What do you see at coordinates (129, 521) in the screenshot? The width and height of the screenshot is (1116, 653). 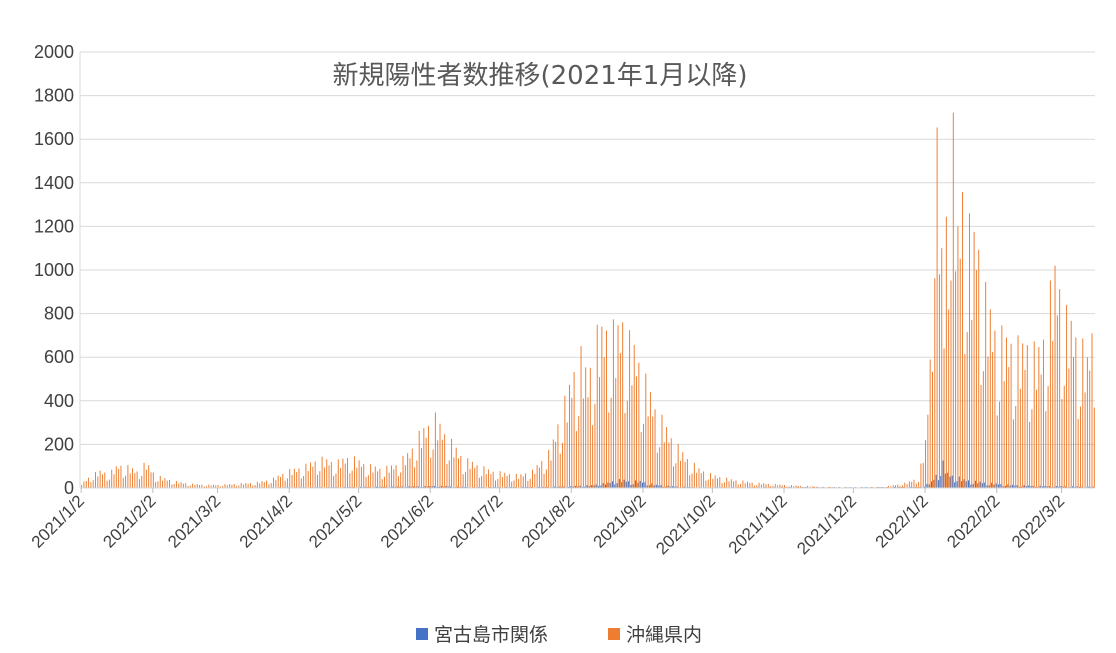 I see `x-tick-label: 2021/2/2` at bounding box center [129, 521].